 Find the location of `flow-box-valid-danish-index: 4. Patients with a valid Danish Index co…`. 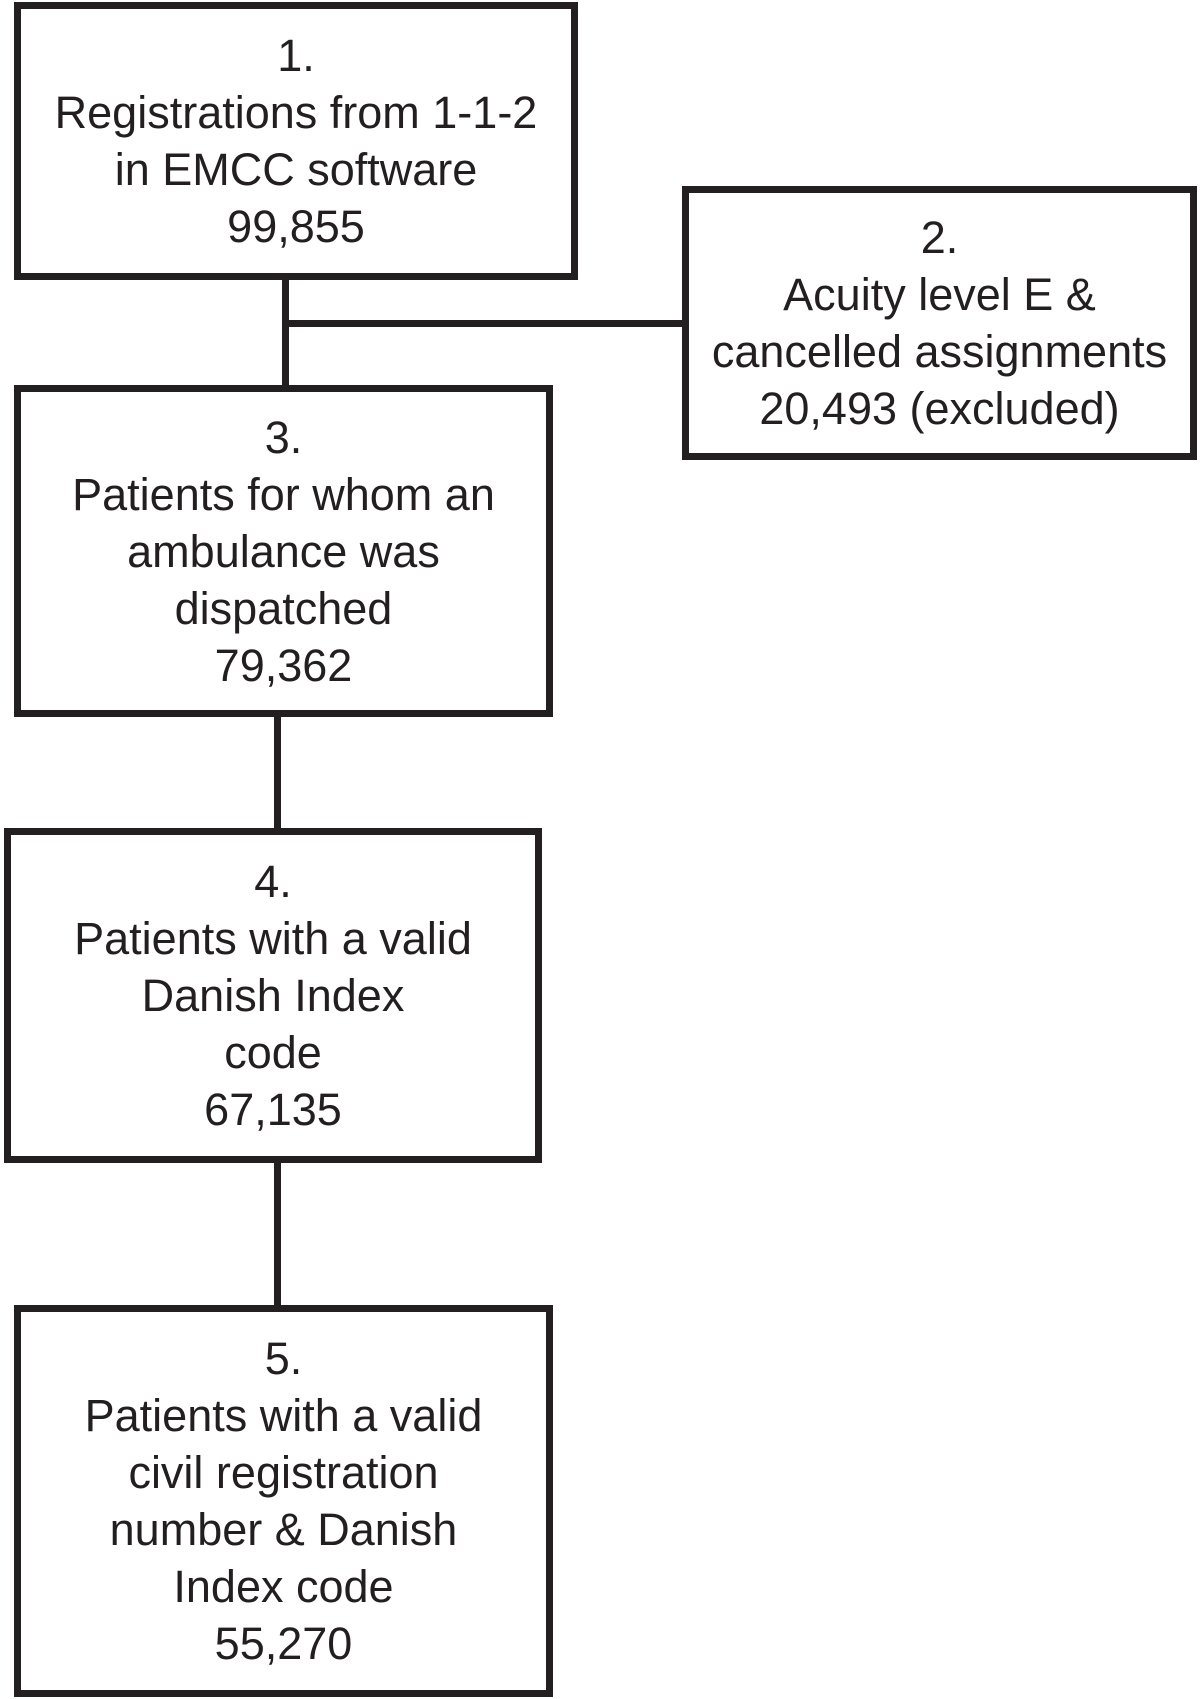

flow-box-valid-danish-index: 4. Patients with a valid Danish Index co… is located at coordinates (273, 995).